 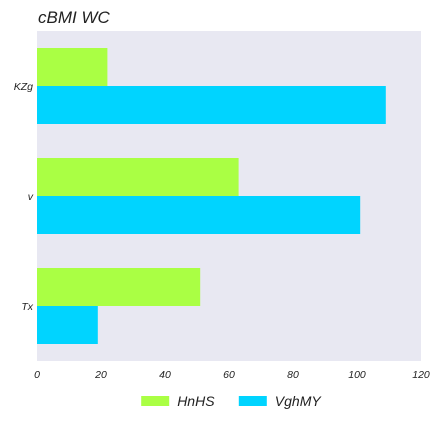 What do you see at coordinates (37, 375) in the screenshot?
I see `x-tick-label-0: 0` at bounding box center [37, 375].